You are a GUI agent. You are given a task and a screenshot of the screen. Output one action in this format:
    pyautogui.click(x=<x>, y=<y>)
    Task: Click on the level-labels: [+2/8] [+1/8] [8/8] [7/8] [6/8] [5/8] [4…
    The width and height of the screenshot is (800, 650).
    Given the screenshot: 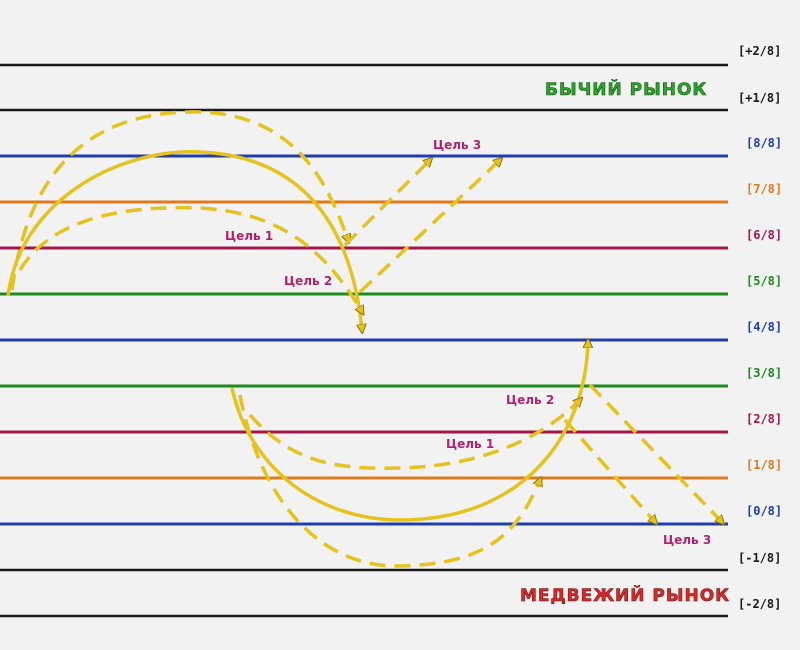 What is the action you would take?
    pyautogui.click(x=760, y=327)
    